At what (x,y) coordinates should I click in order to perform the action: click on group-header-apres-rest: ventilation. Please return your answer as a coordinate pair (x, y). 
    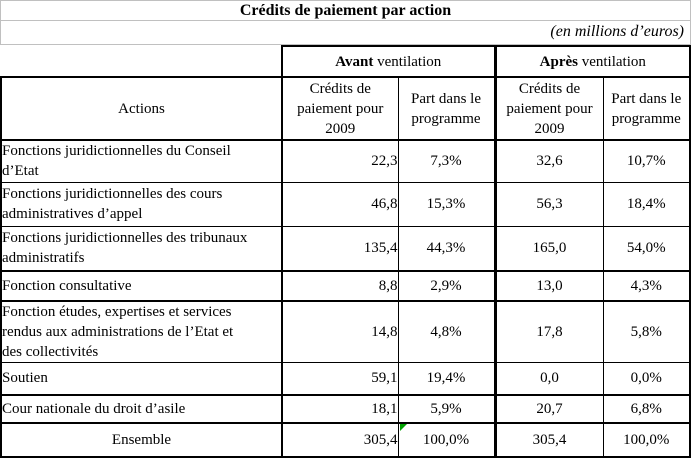
    Looking at the image, I should click on (611, 61).